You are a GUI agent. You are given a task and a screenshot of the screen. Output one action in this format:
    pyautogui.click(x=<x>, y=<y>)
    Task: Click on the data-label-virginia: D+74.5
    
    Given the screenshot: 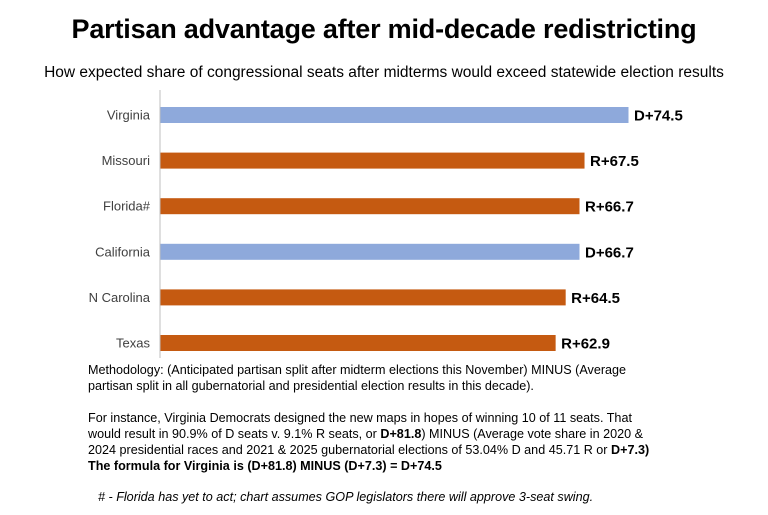 What is the action you would take?
    pyautogui.click(x=658, y=116)
    